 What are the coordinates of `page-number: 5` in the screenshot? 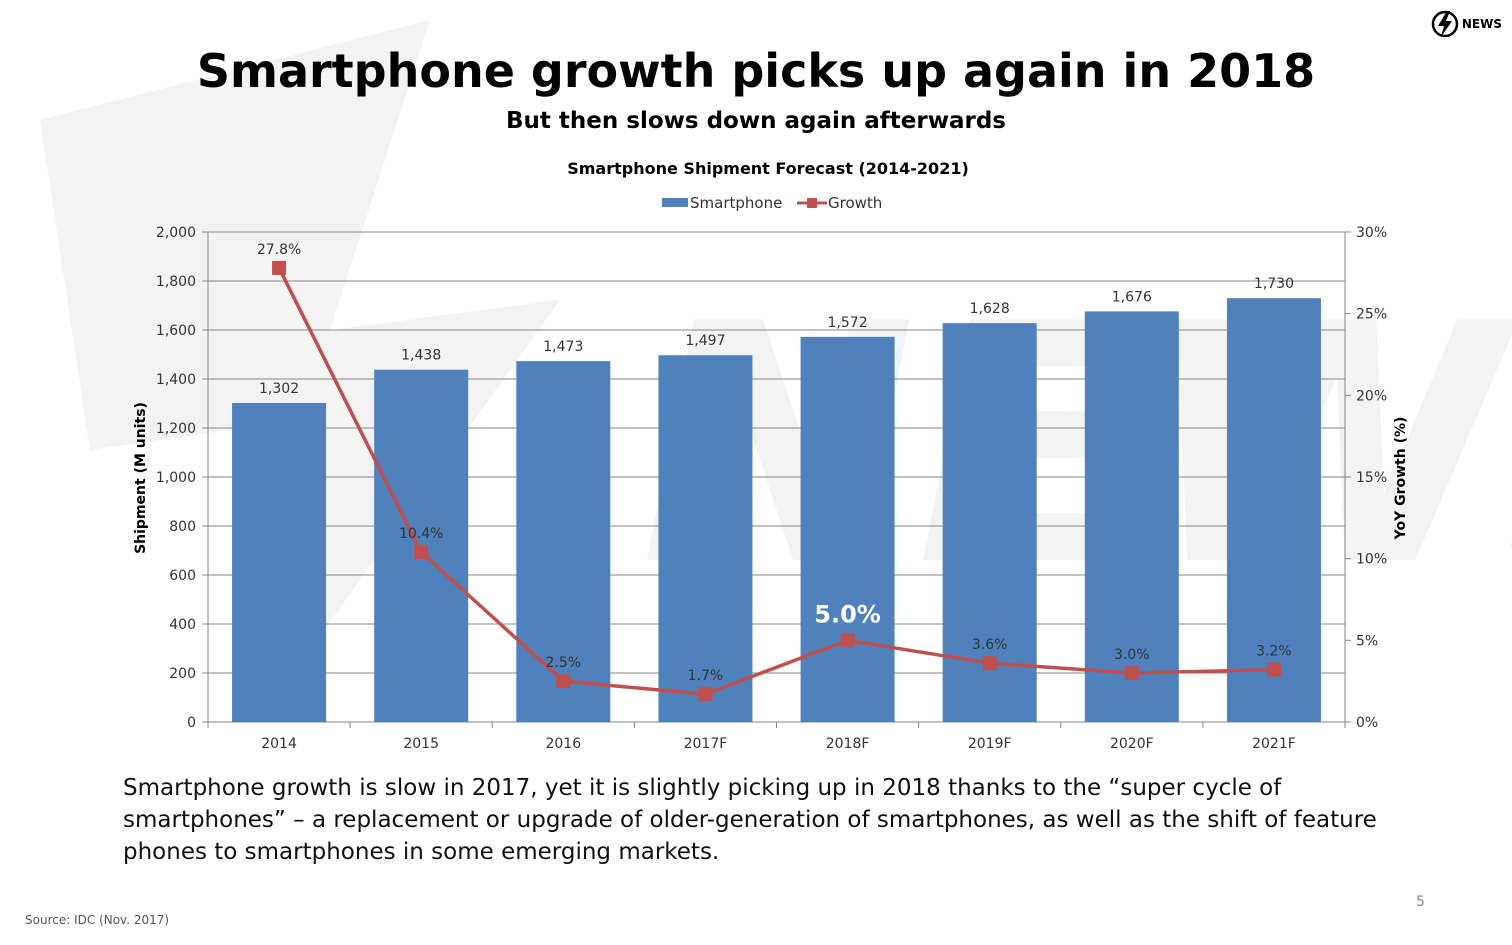 It's located at (1420, 902).